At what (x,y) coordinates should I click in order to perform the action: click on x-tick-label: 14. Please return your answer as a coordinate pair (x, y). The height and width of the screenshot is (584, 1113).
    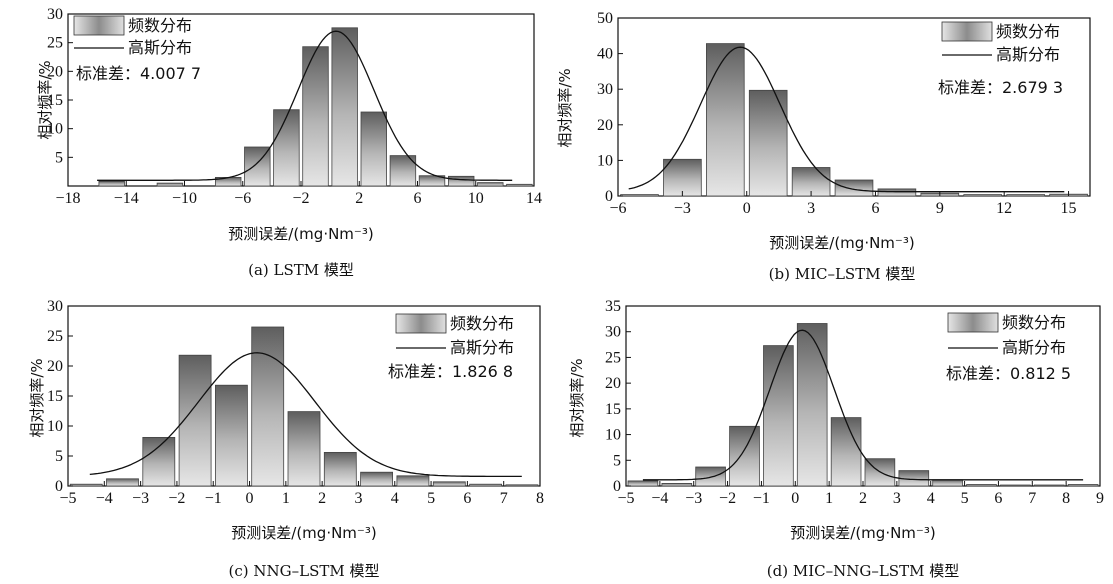
    Looking at the image, I should click on (534, 198).